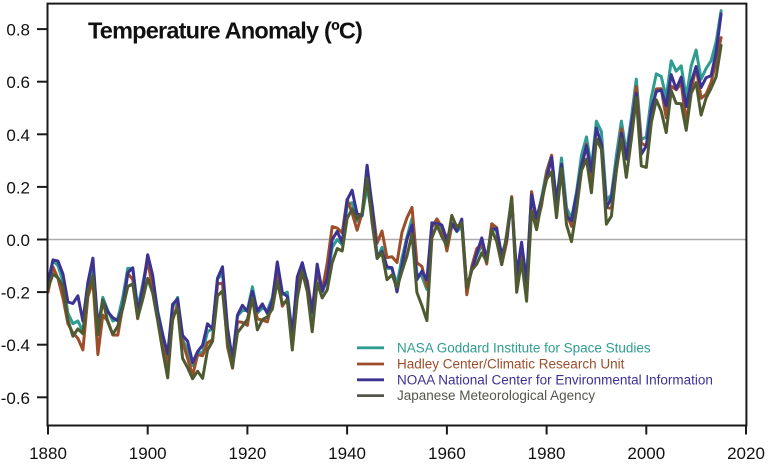  Describe the element at coordinates (18, 240) in the screenshot. I see `svg-text: 0.0` at that location.